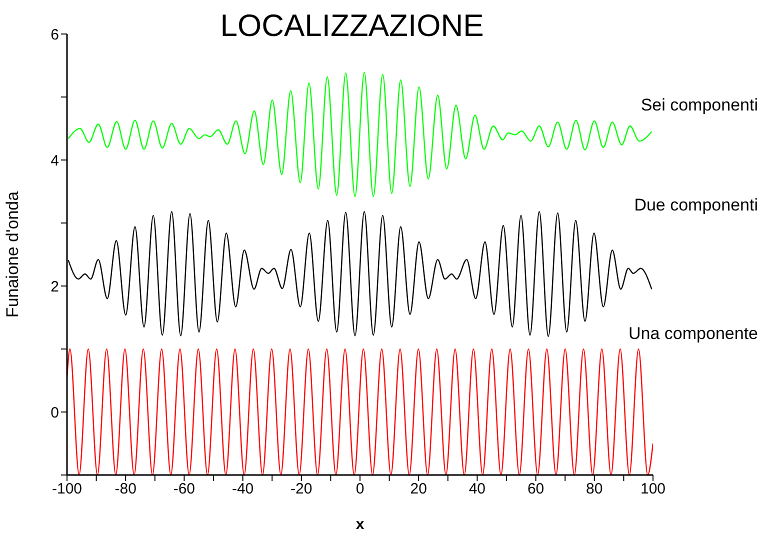  Describe the element at coordinates (352, 26) in the screenshot. I see `chart-title: LOCALIZZAZIONE` at that location.